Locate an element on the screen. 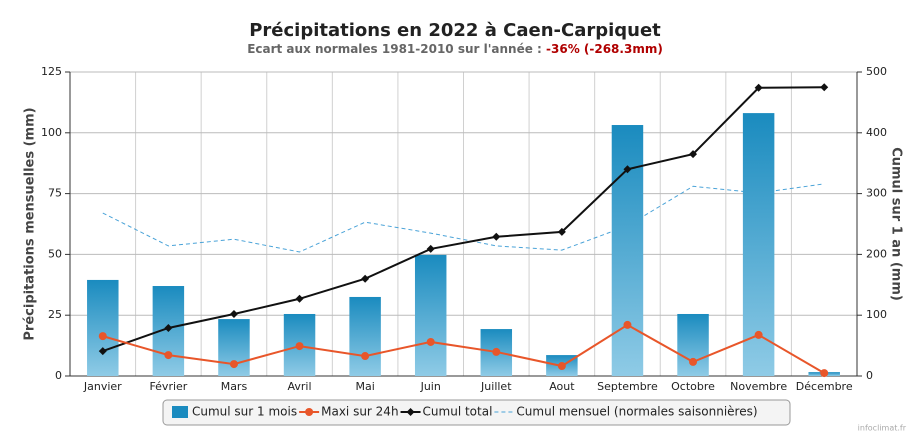  y2-tick-label: 300 is located at coordinates (876, 193).